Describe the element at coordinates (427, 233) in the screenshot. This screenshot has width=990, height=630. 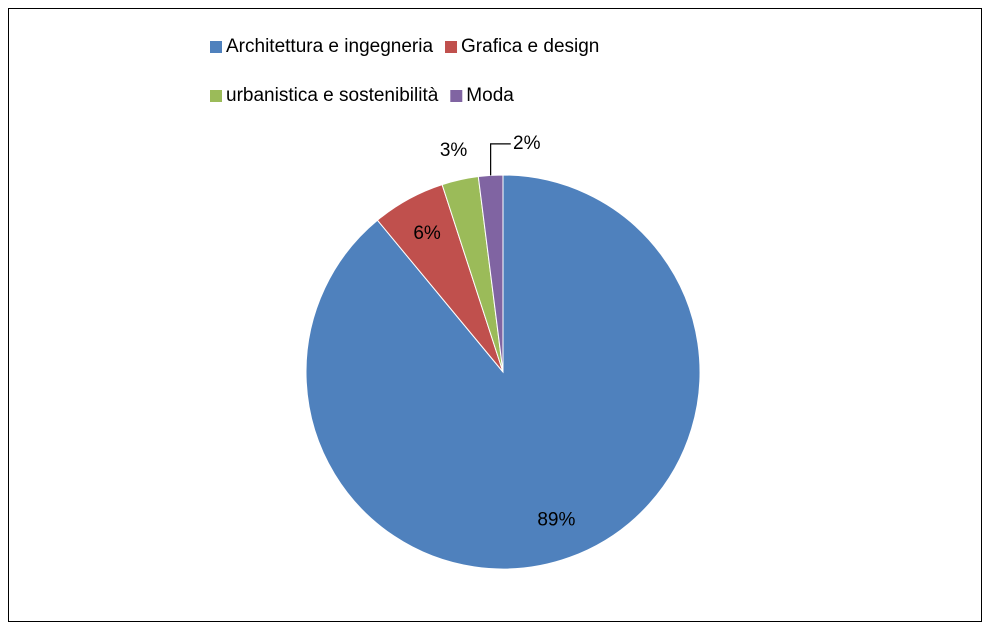
I see `data-label: 6%` at that location.